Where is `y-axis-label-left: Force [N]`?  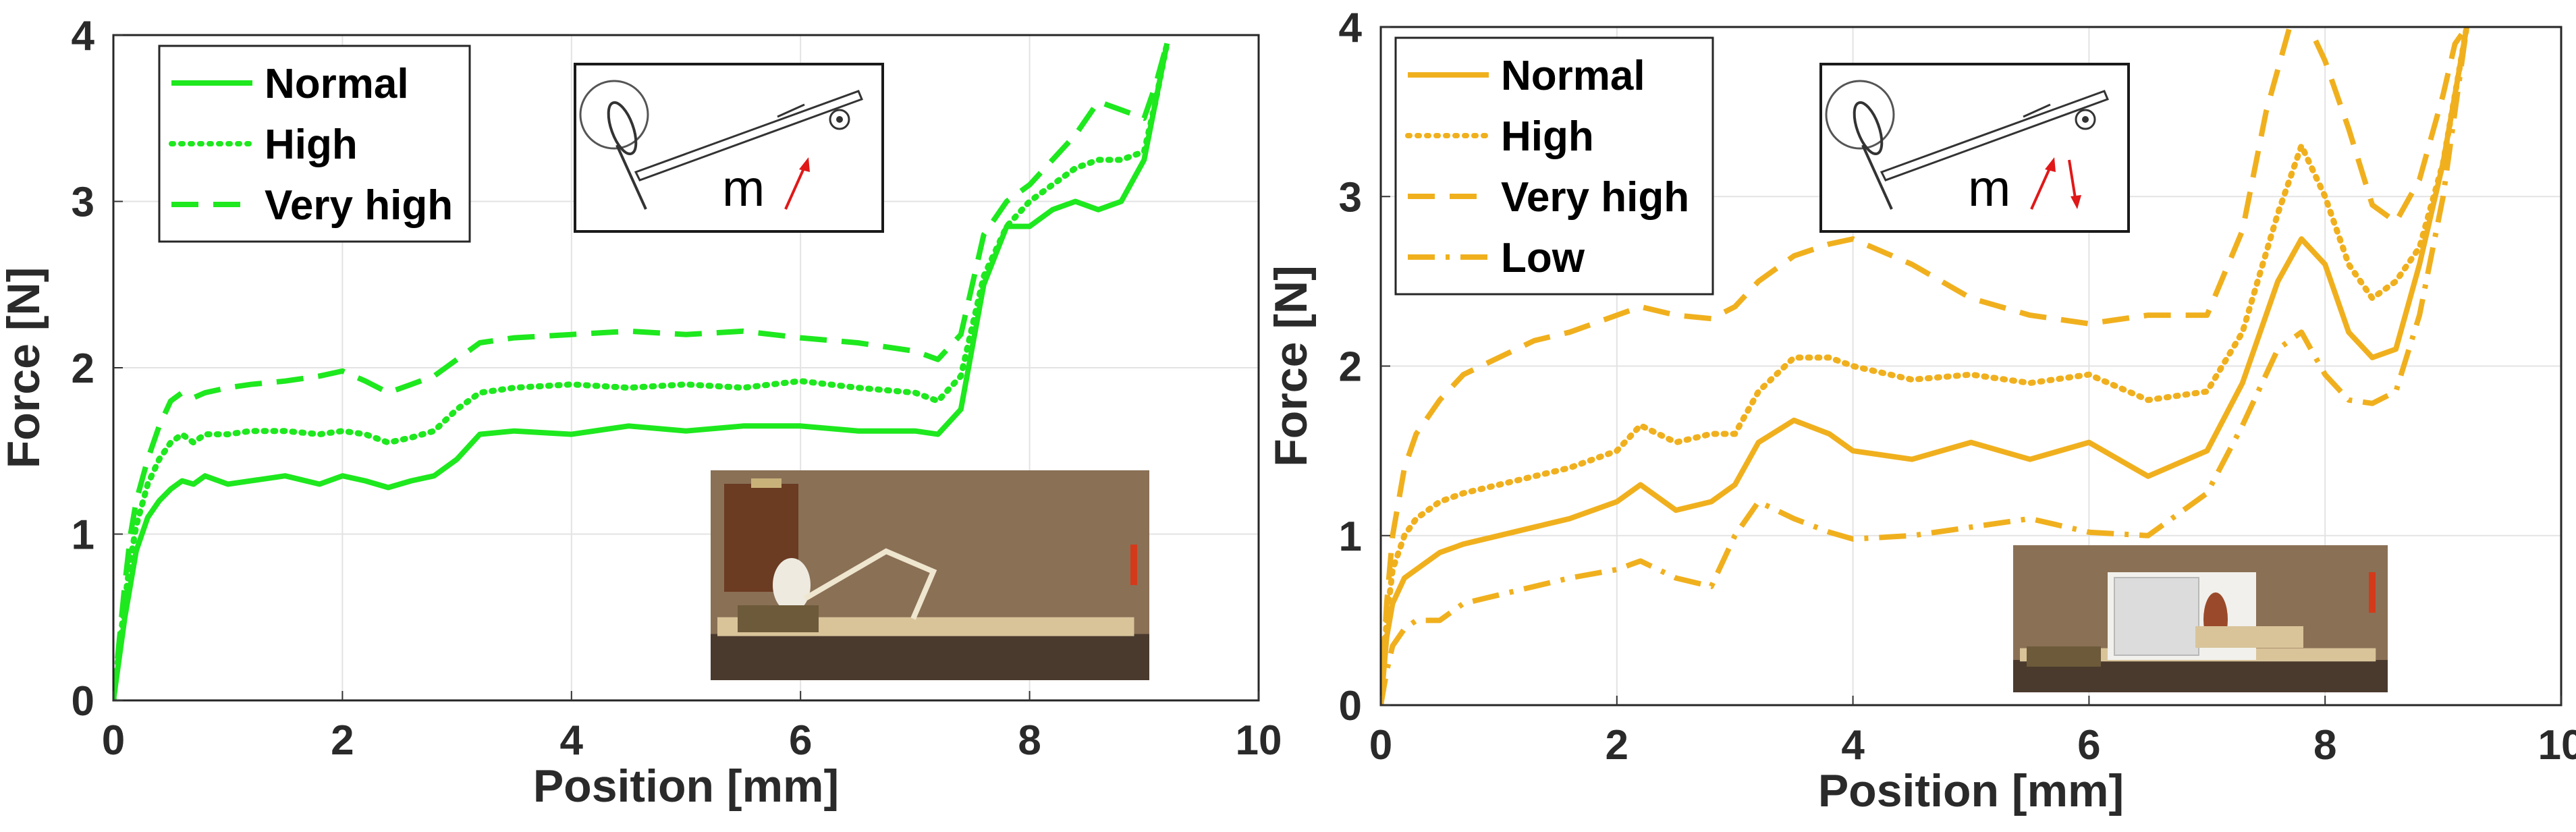
y-axis-label-left: Force [N] is located at coordinates (24, 367).